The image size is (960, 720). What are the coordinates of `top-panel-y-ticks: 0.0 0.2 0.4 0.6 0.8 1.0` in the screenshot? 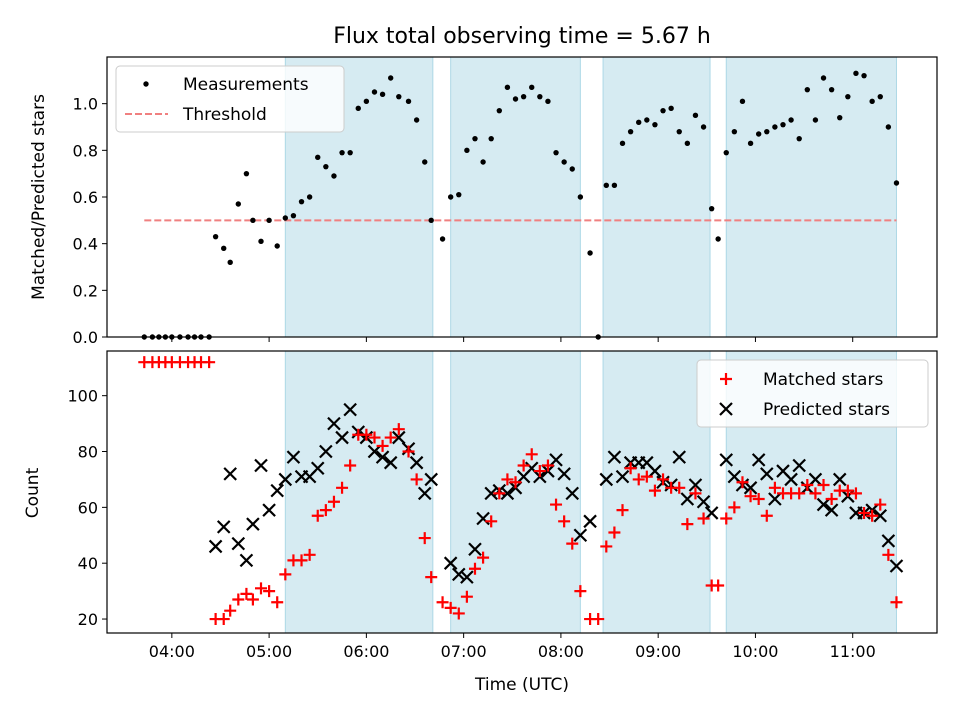 It's located at (90, 221).